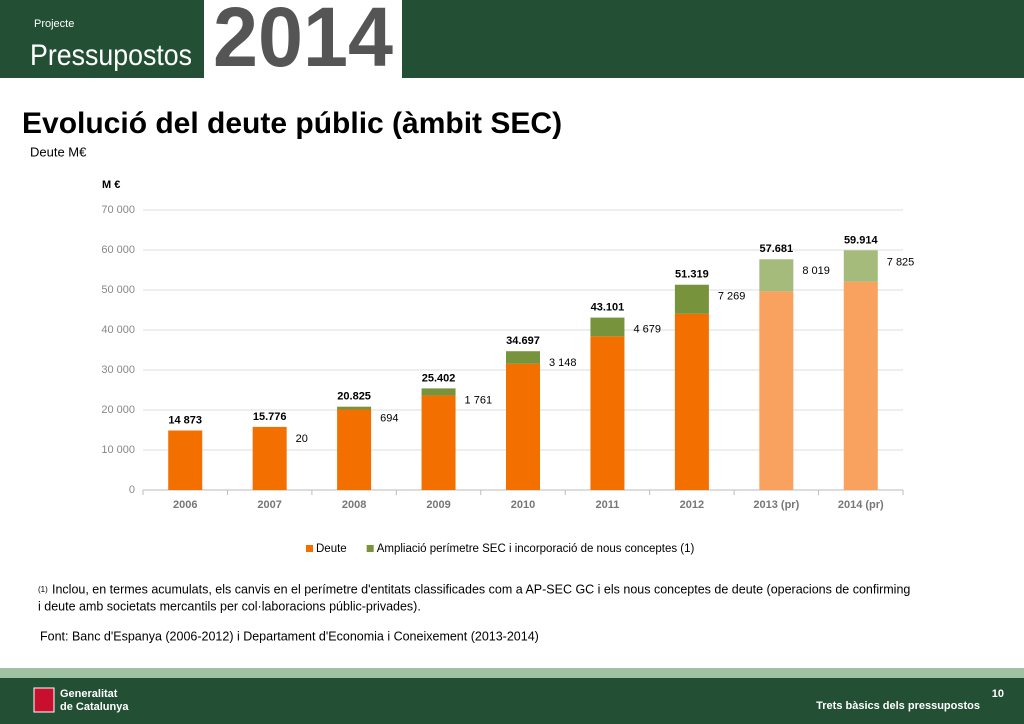 Image resolution: width=1024 pixels, height=724 pixels. I want to click on total-label: 57.681, so click(777, 249).